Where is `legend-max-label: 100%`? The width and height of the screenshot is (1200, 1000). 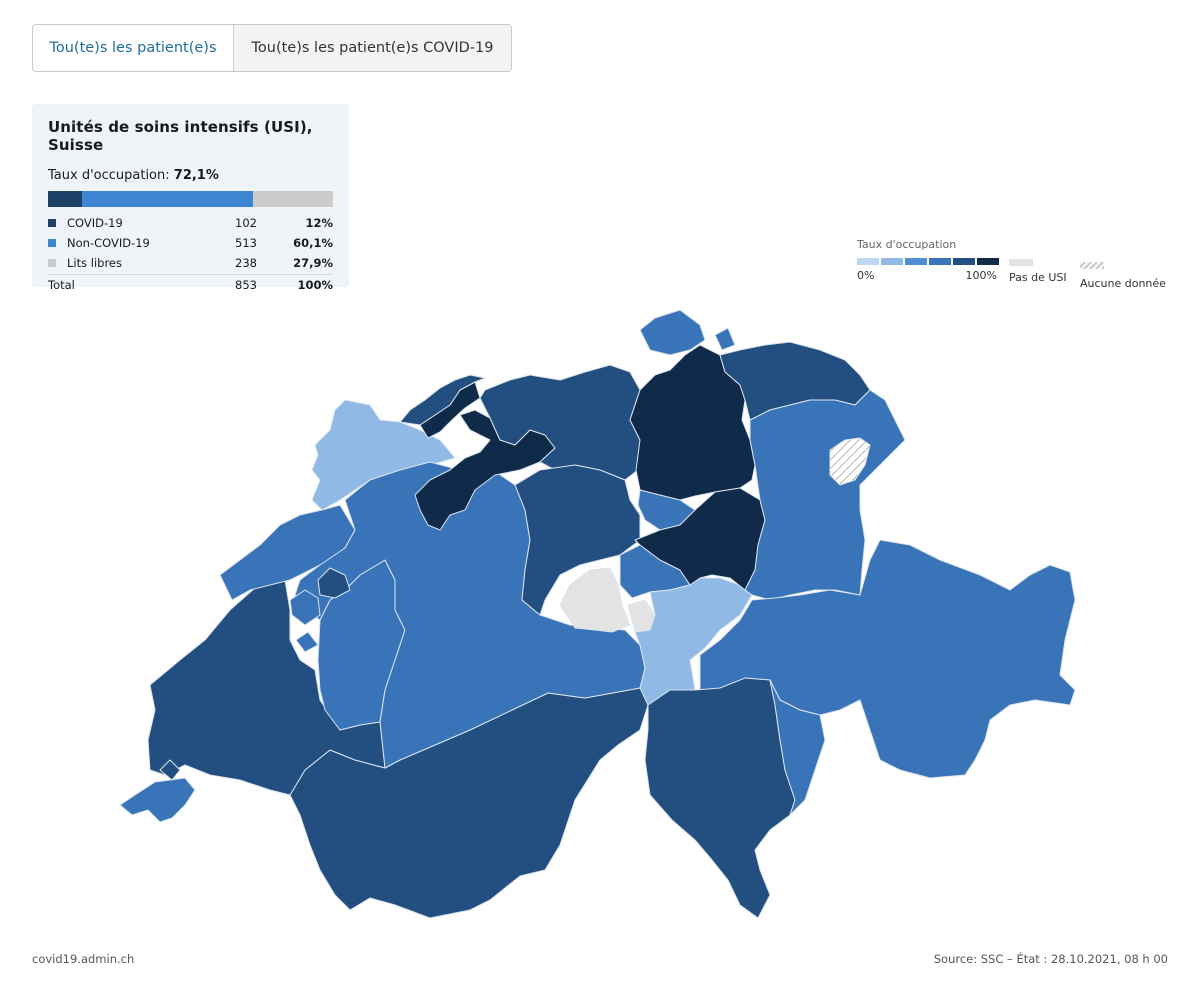 legend-max-label: 100% is located at coordinates (981, 275).